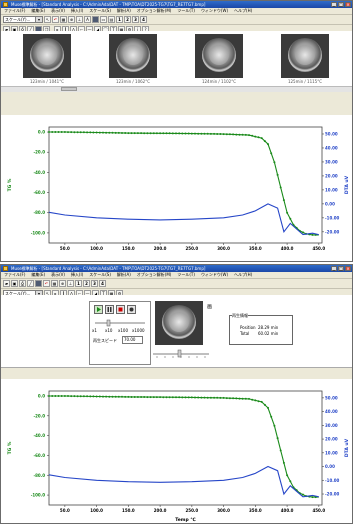 The height and width of the screenshot is (524, 353). What do you see at coordinates (131, 309) in the screenshot?
I see `record-button` at bounding box center [131, 309].